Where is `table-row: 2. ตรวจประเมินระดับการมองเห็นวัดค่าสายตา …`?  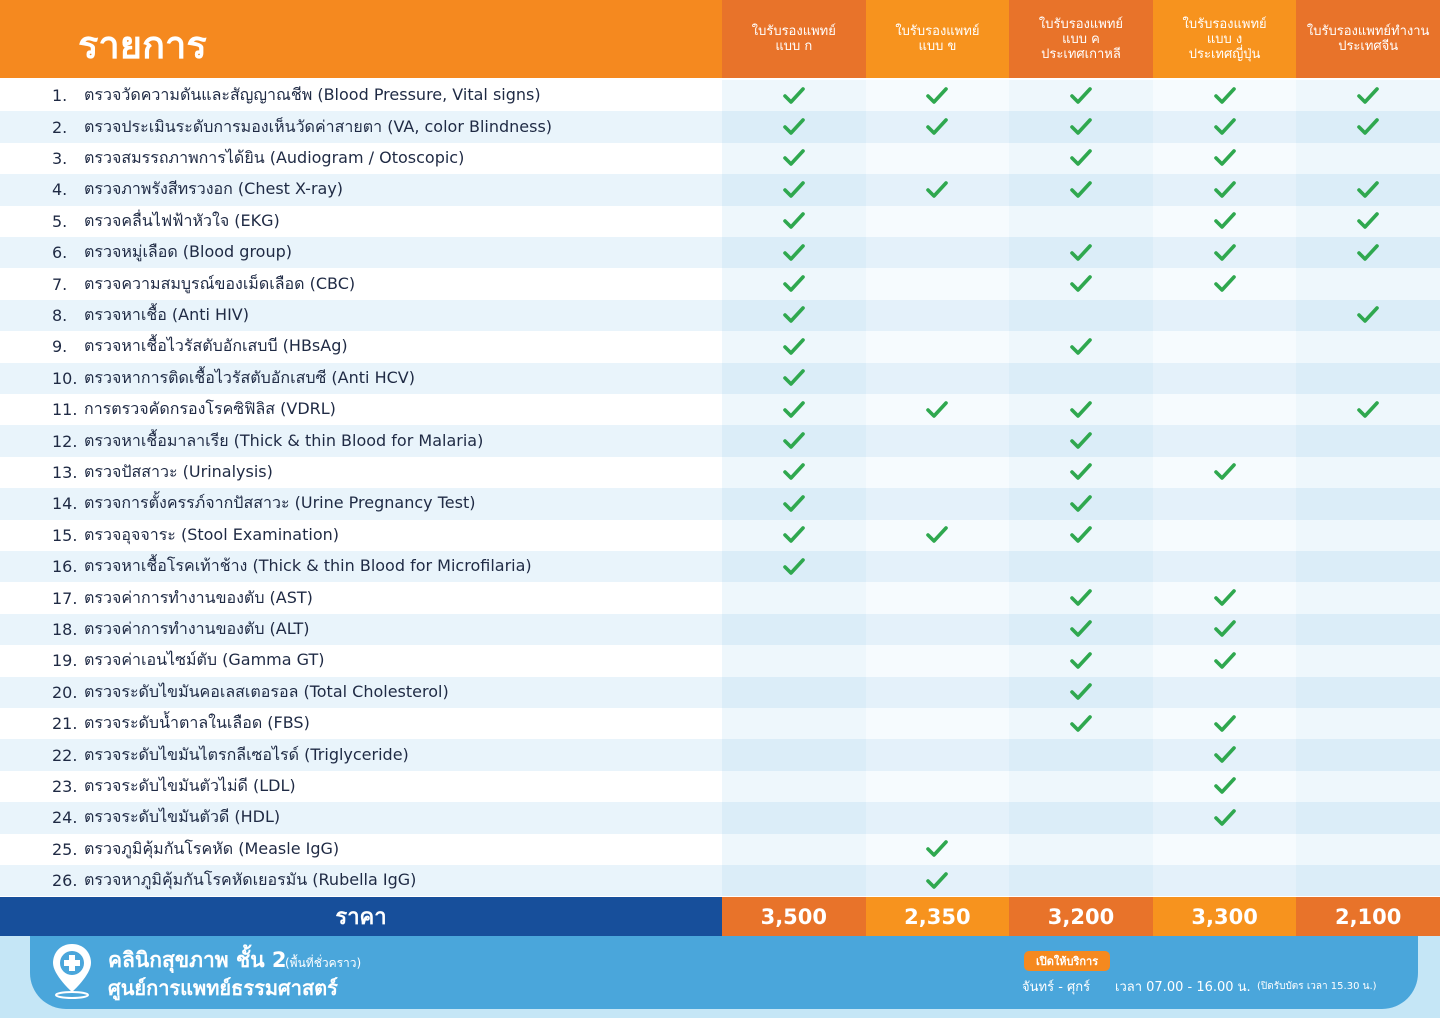
table-row: 2. ตรวจประเมินระดับการมองเห็นวัดค่าสายตา … is located at coordinates (361, 127).